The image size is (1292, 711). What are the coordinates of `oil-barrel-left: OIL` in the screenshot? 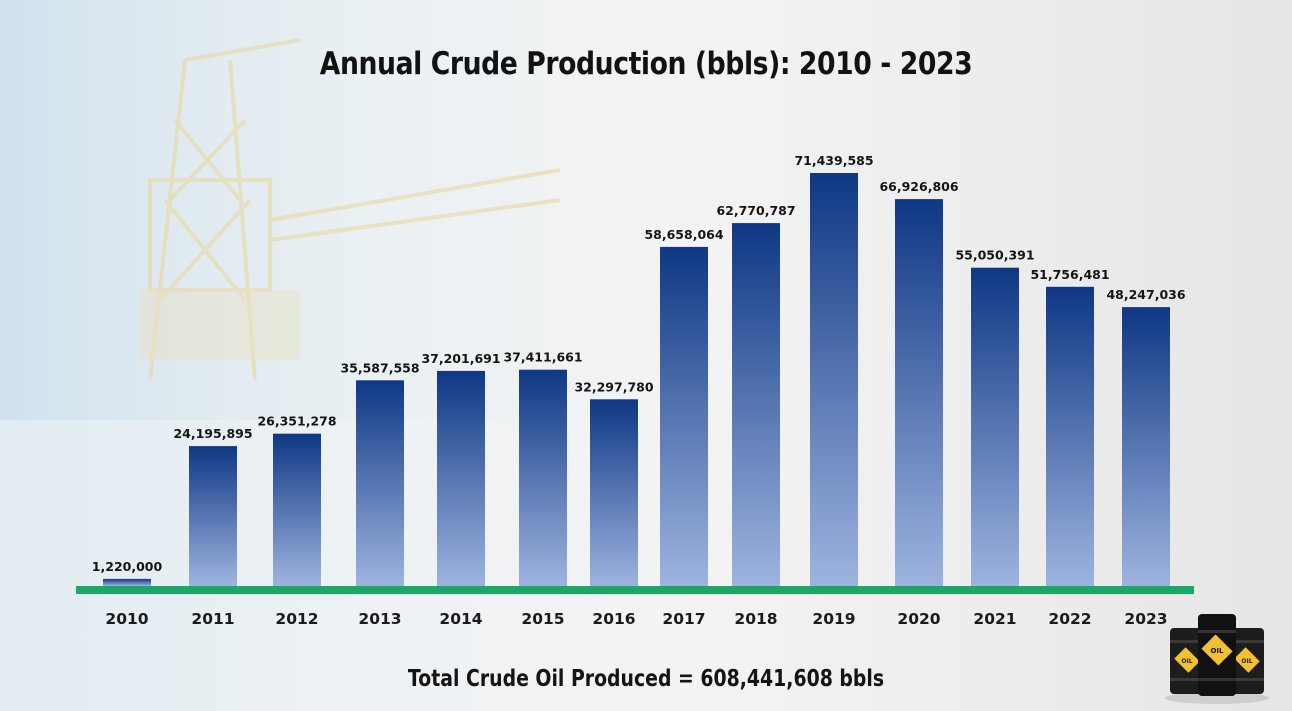 It's located at (1187, 661).